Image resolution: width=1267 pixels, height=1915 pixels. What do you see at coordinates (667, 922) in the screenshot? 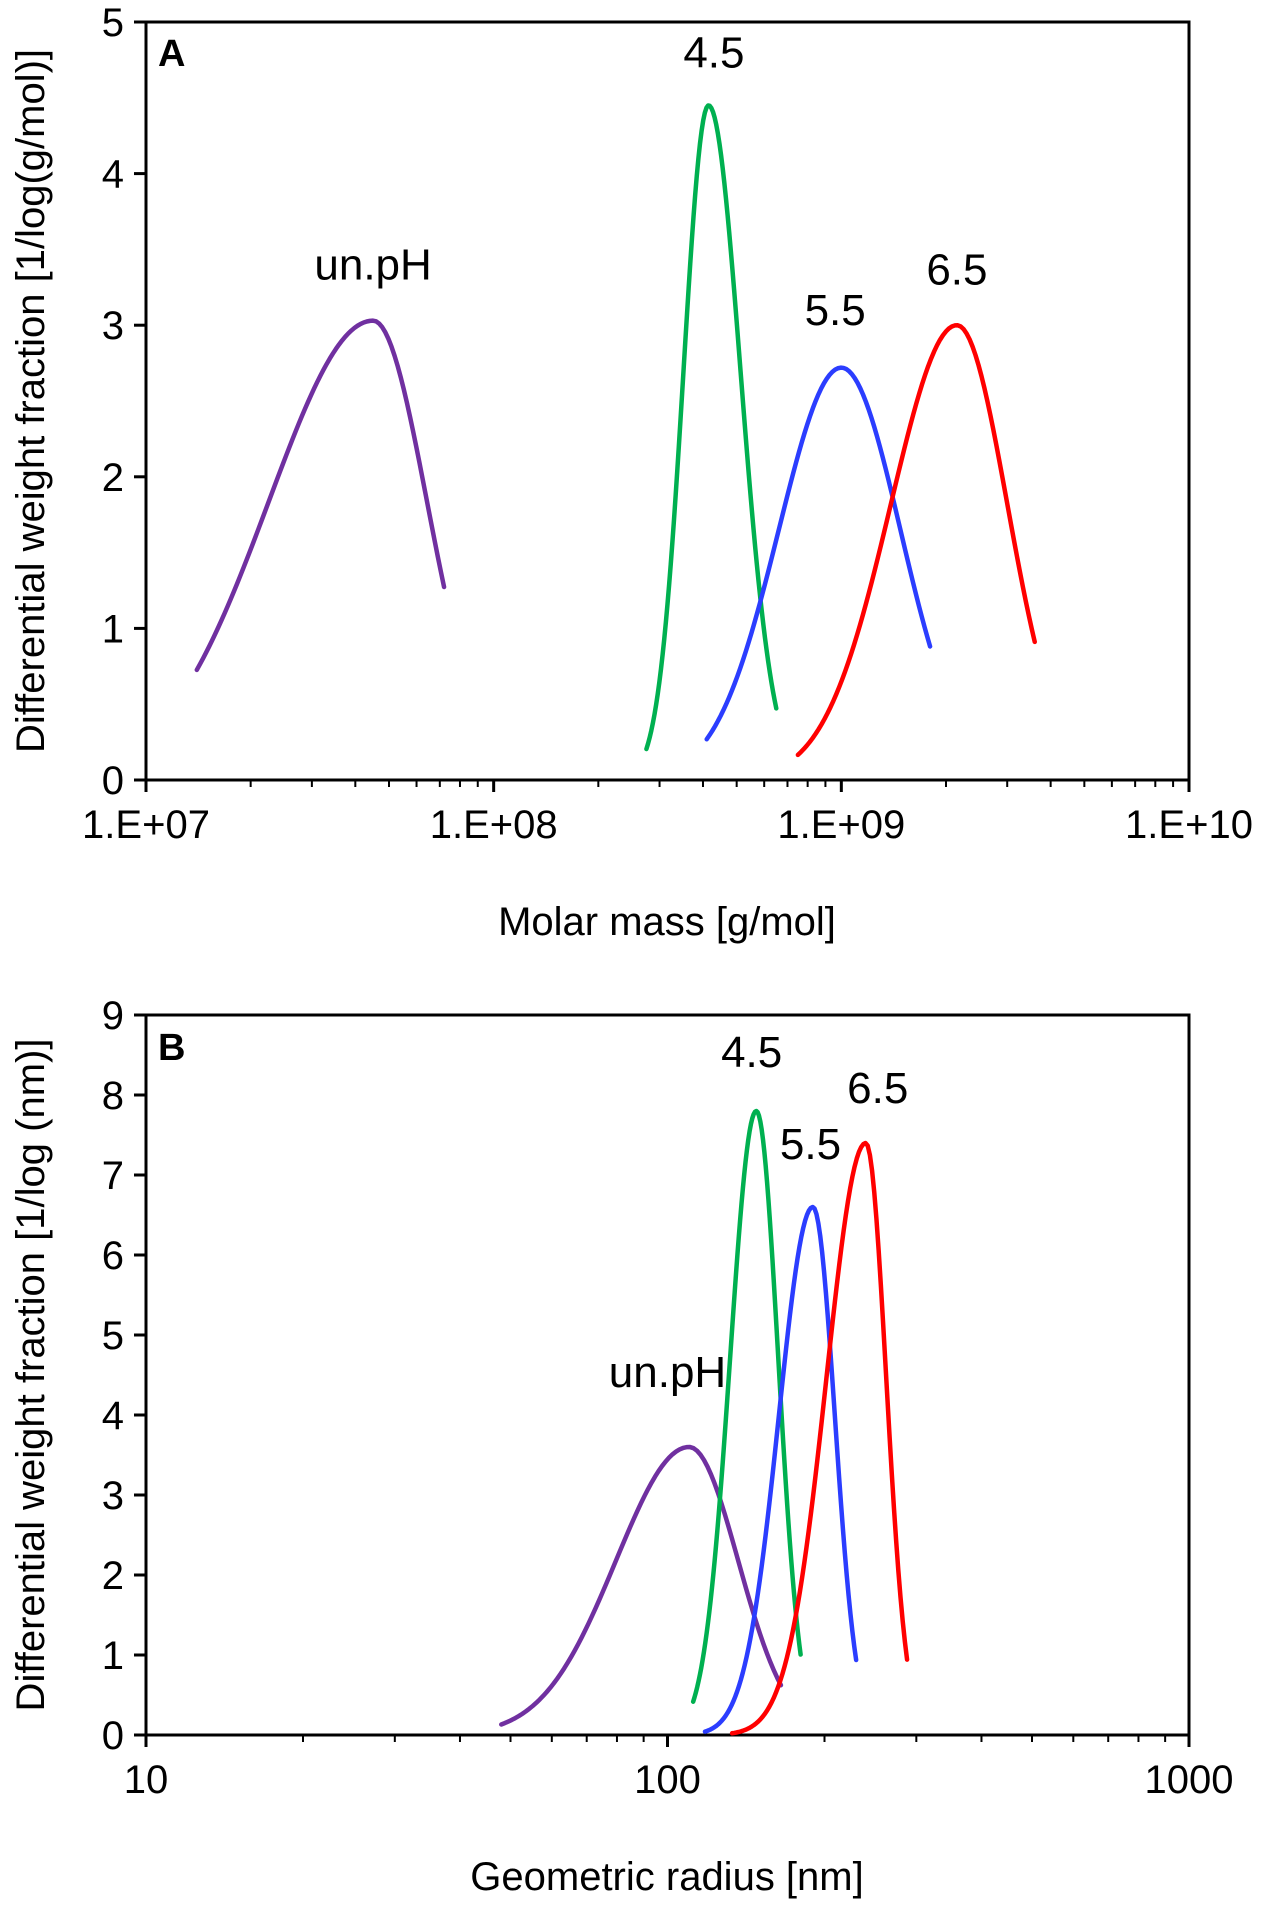
I see `x-axis-title-a: Molar mass [g/mol]` at bounding box center [667, 922].